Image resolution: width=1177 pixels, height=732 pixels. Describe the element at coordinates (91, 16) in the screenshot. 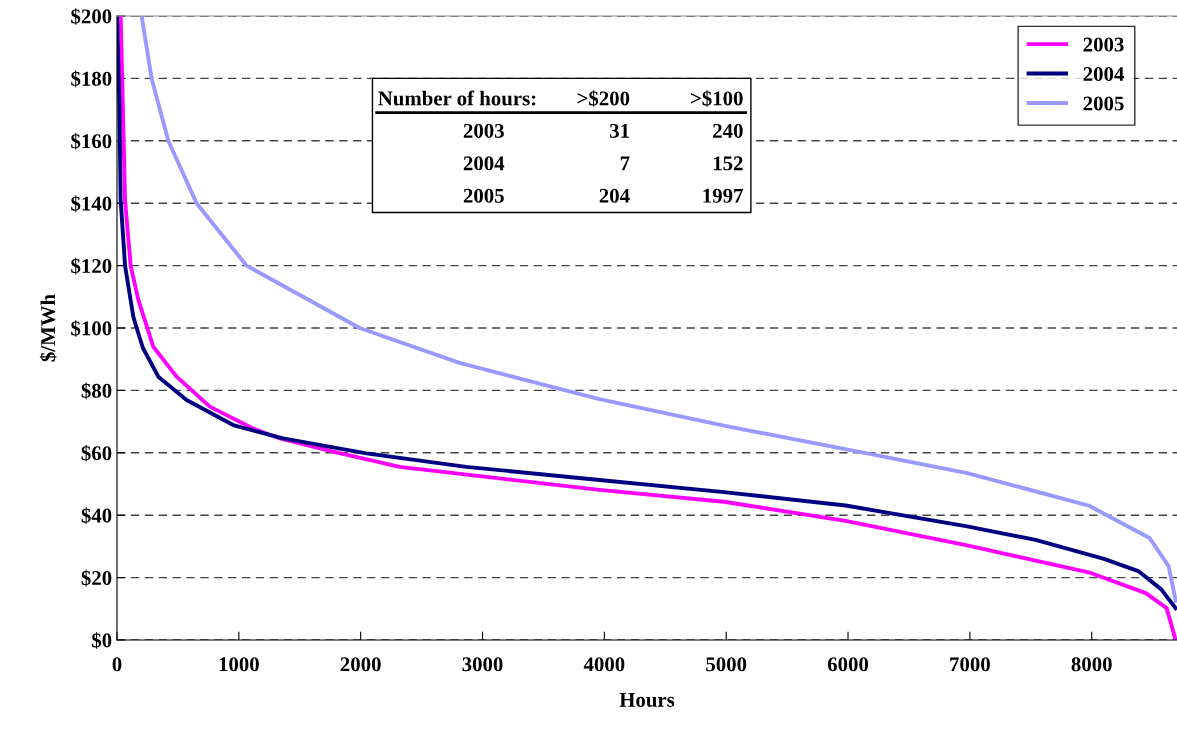

I see `y-tick-label: $200` at that location.